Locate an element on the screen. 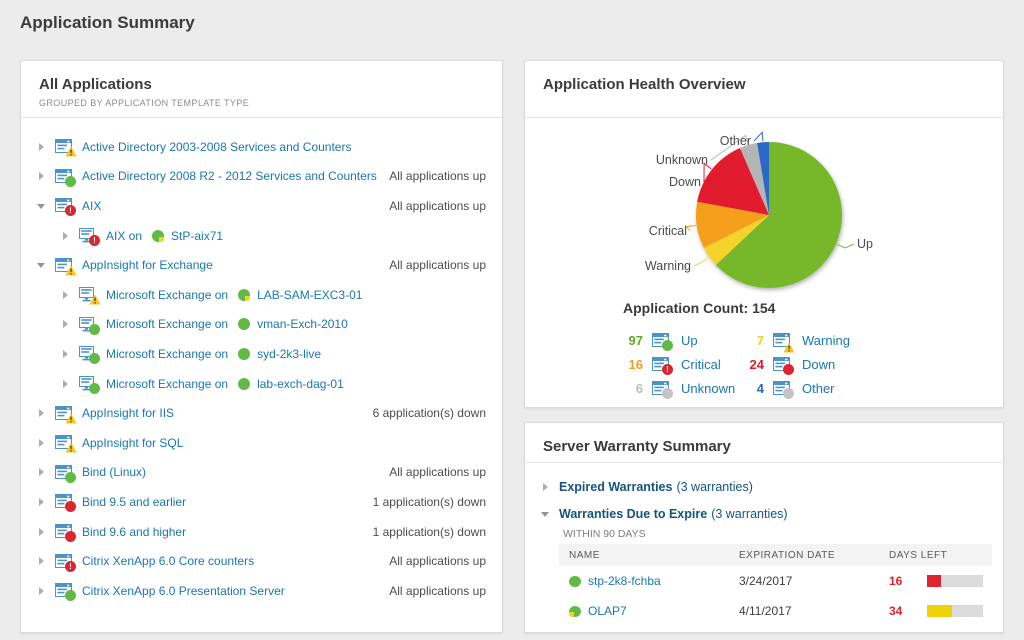  warranty-group-link: Warranties Due to Expire is located at coordinates (633, 513).